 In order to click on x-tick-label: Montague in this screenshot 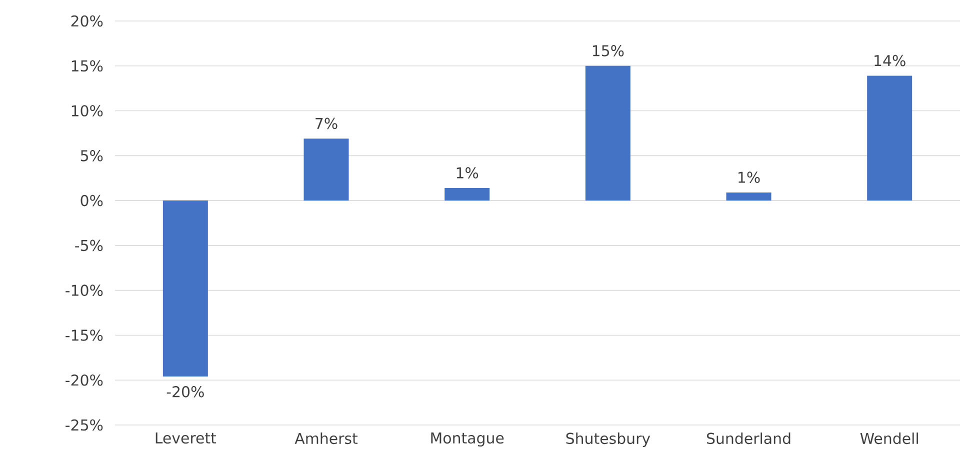, I will do `click(467, 439)`.